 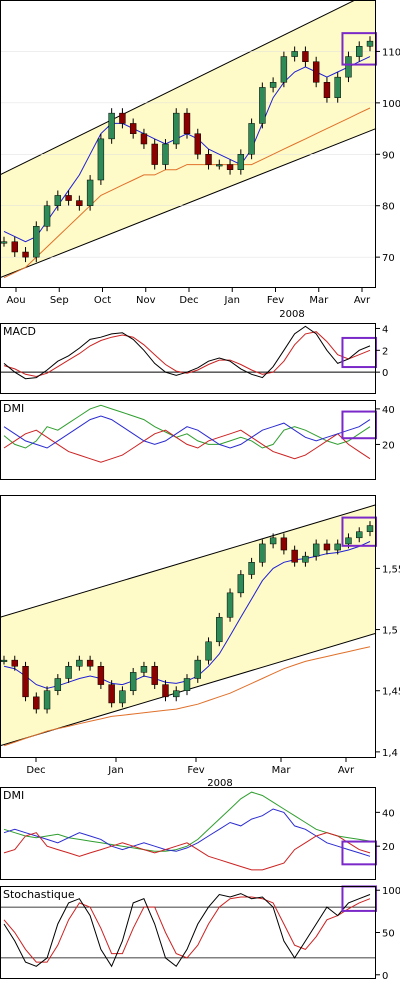 What do you see at coordinates (388, 934) in the screenshot?
I see `stoch-y-tick-label: 50` at bounding box center [388, 934].